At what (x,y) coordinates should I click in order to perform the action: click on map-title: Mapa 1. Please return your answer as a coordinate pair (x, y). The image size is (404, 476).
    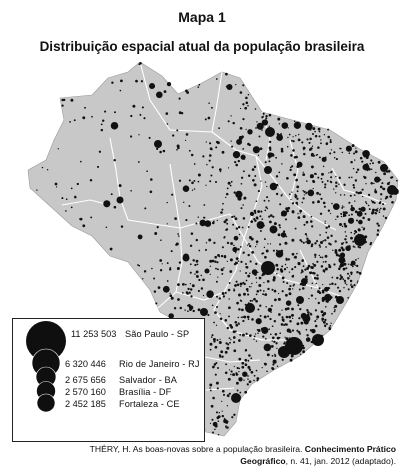
    Looking at the image, I should click on (202, 17).